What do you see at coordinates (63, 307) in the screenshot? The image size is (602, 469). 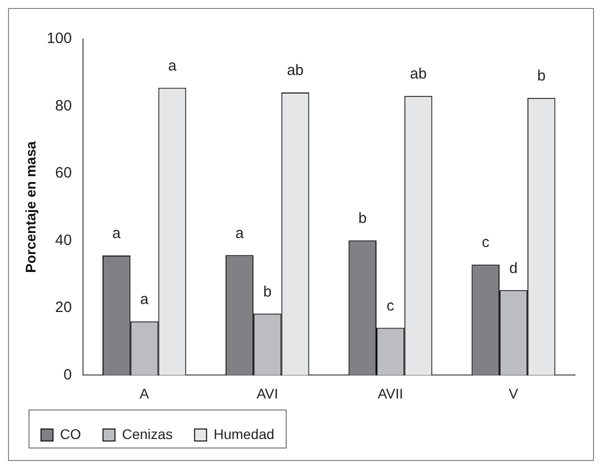 I see `y-tick-label: 20` at bounding box center [63, 307].